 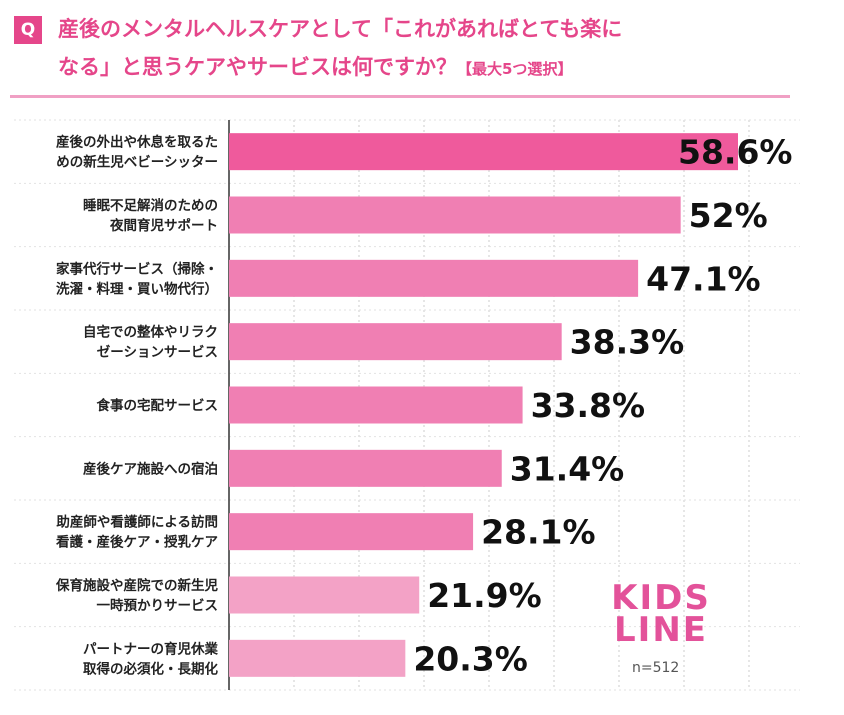 I want to click on category-label: 助産師や看護師による訪問, so click(x=137, y=522).